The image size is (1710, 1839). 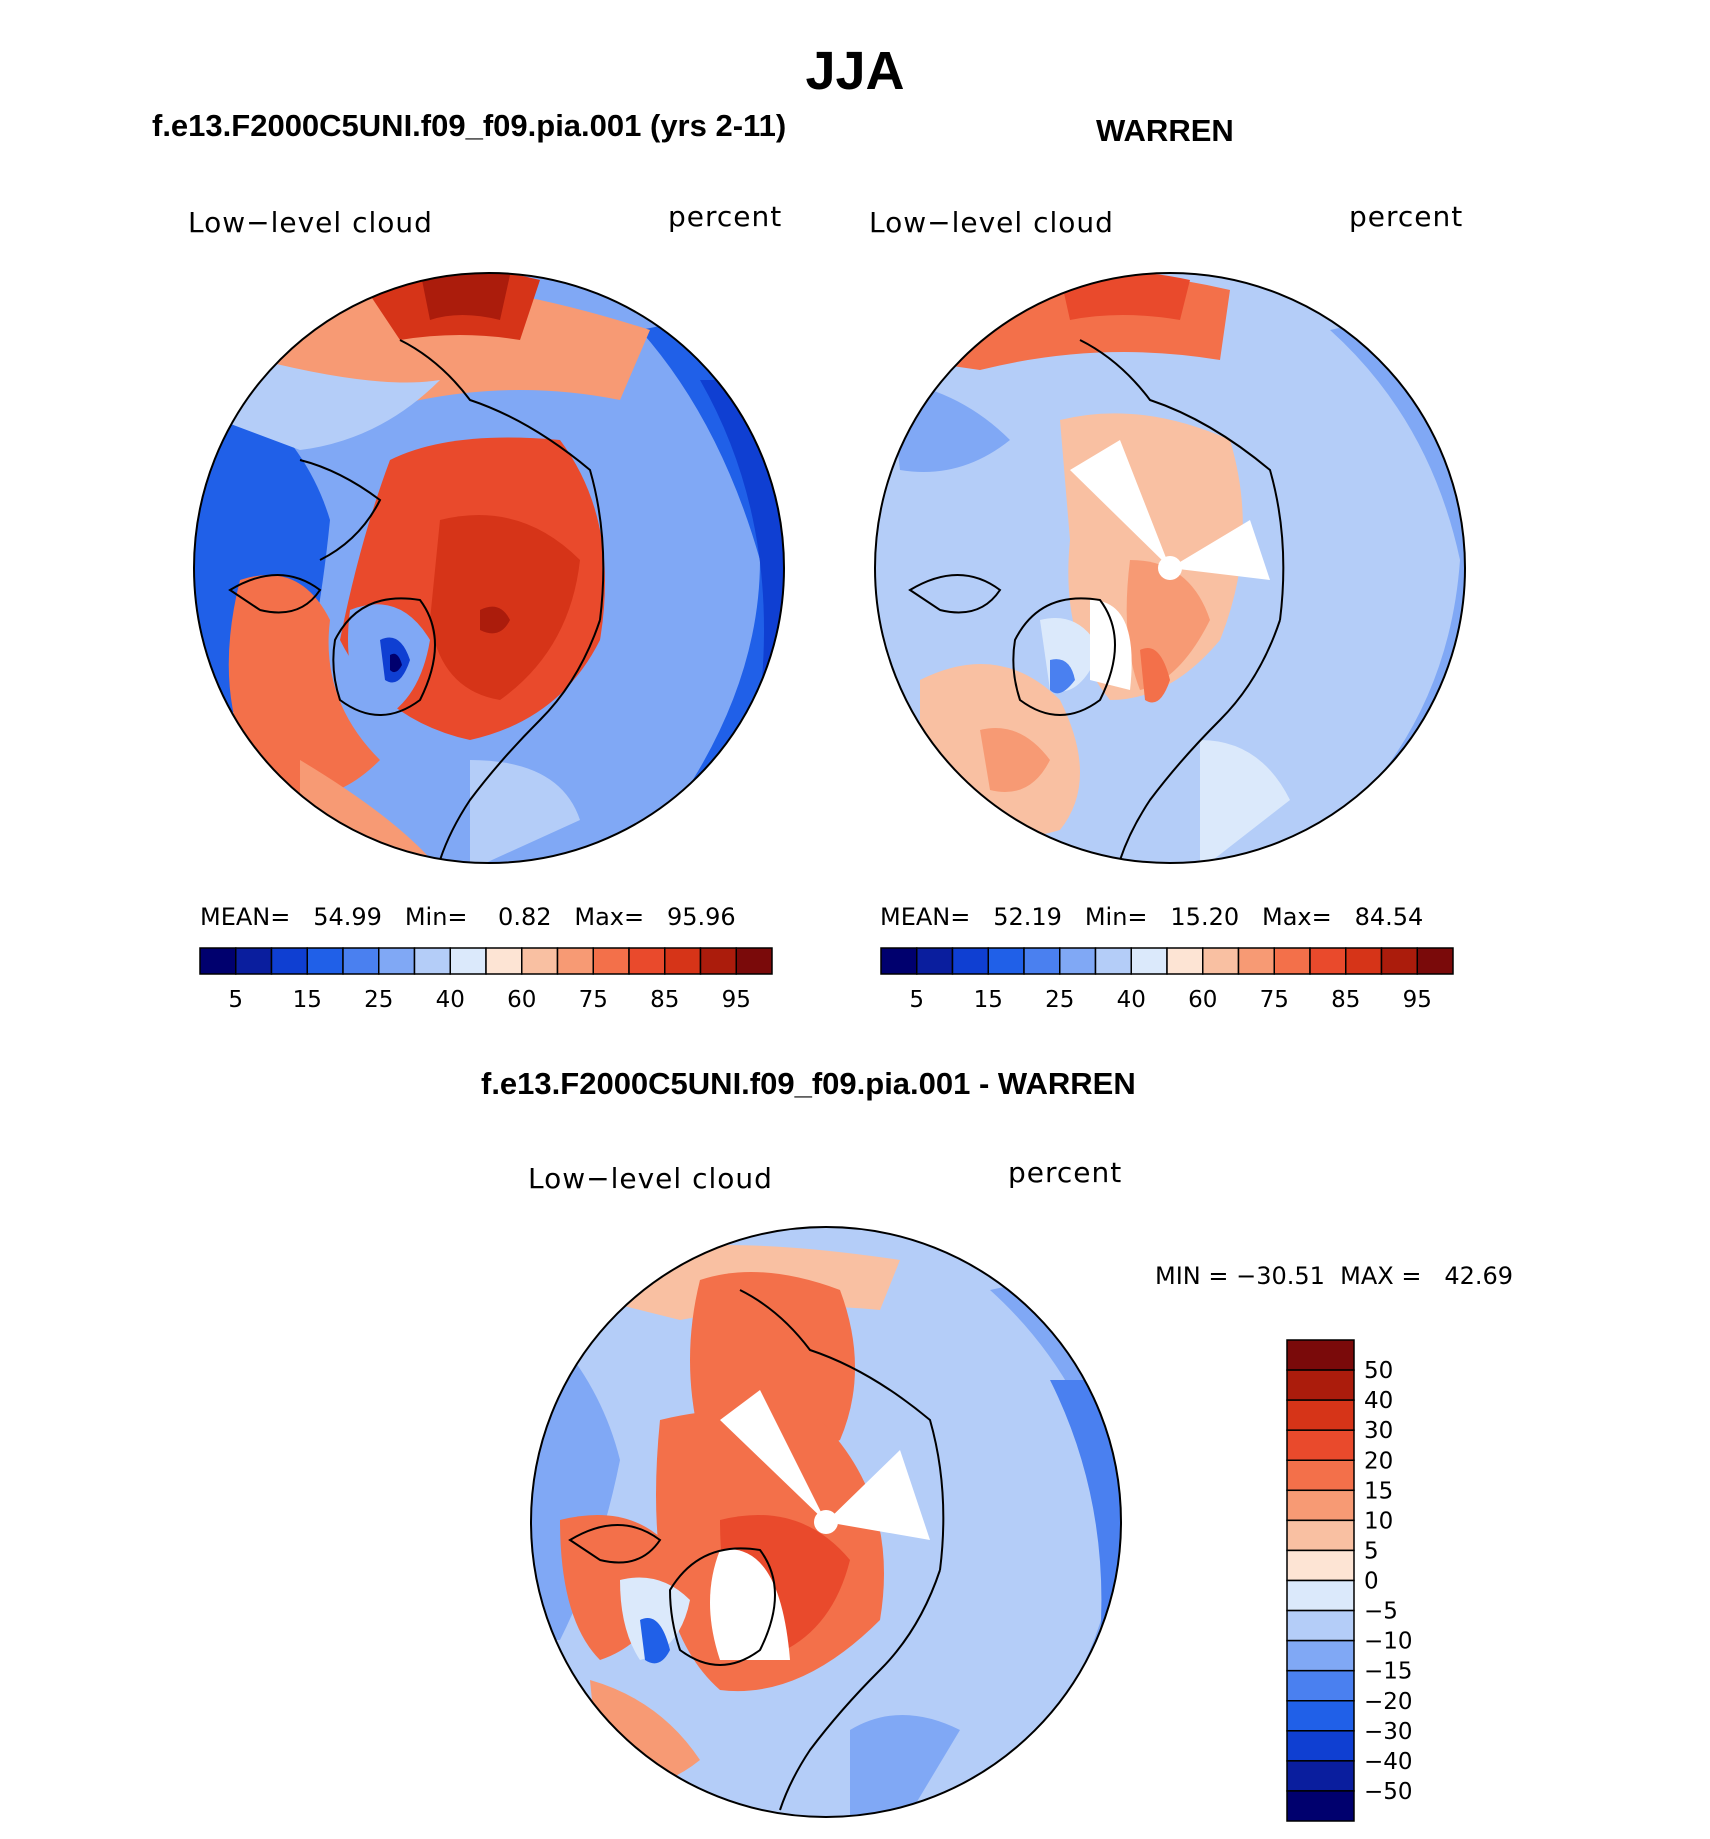 I want to click on panel-3-min-max: MIN = −30.51 MAX = 42.69, so click(x=1334, y=1276).